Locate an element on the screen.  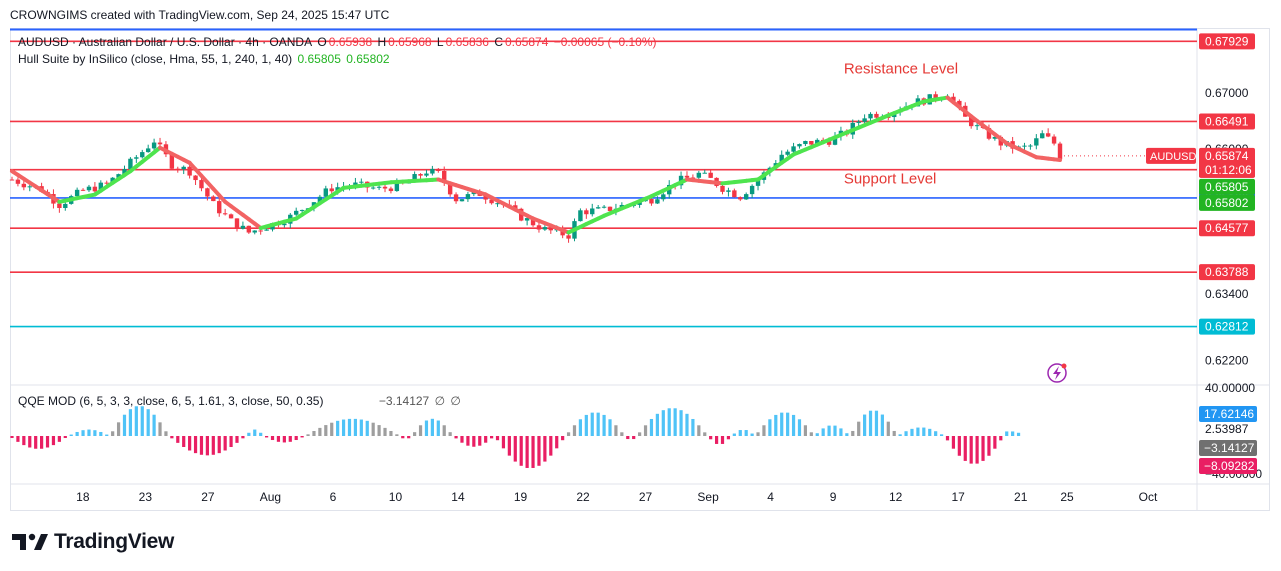
brand-name: TradingView is located at coordinates (114, 541).